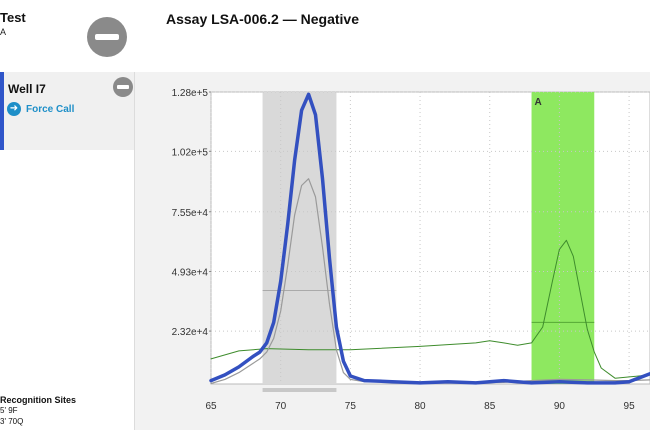  I want to click on assay-title: Assay LSA-006.2 — Negative, so click(262, 19).